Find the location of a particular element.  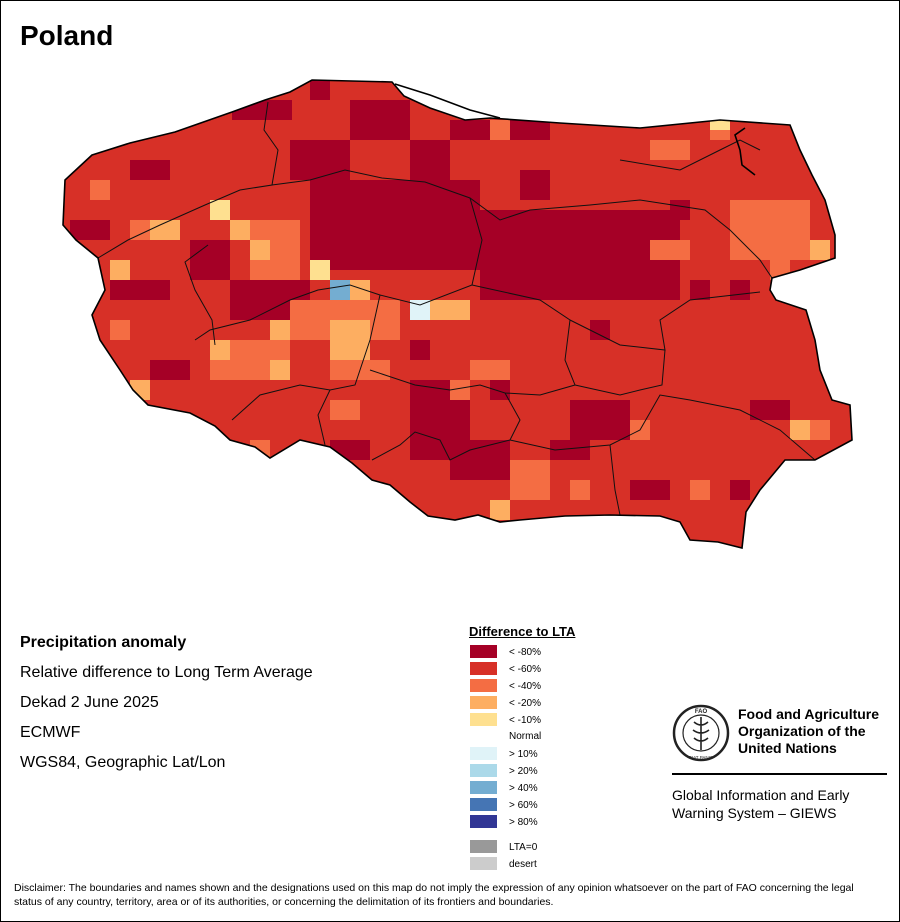

legend-label: > 80% is located at coordinates (523, 822).